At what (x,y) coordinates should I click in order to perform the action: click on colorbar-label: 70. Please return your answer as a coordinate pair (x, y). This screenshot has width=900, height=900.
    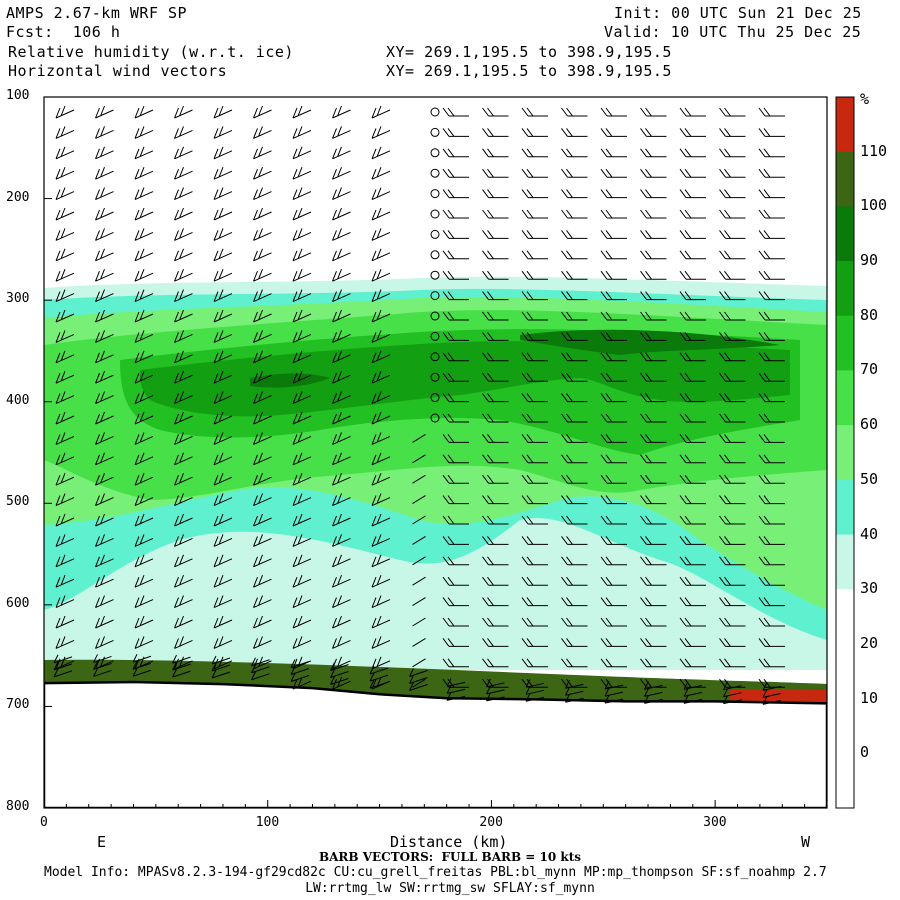
    Looking at the image, I should click on (869, 369).